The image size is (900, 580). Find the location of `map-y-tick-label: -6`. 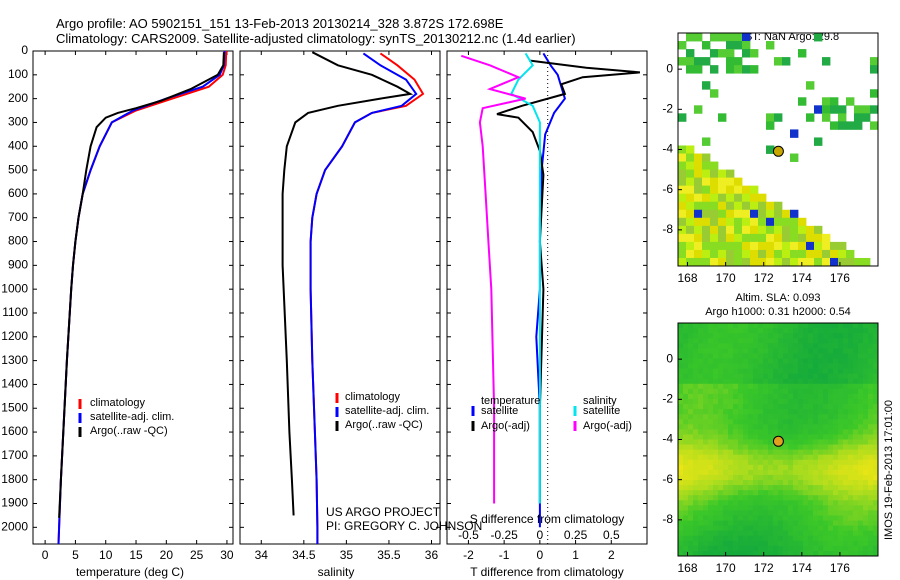

map-y-tick-label: -6 is located at coordinates (667, 479).